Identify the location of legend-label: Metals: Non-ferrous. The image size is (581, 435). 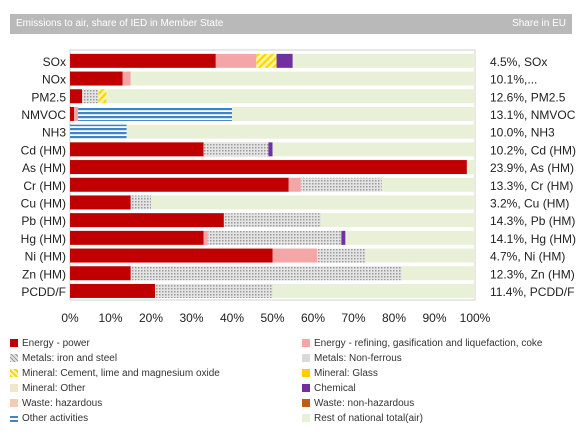
(358, 358).